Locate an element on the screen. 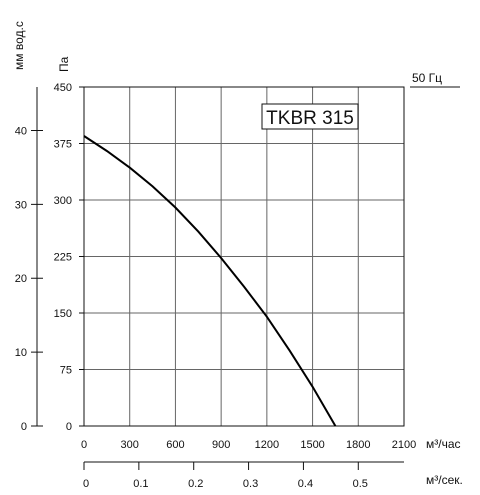 The width and height of the screenshot is (480, 495). x-tick-label: 300 is located at coordinates (130, 445).